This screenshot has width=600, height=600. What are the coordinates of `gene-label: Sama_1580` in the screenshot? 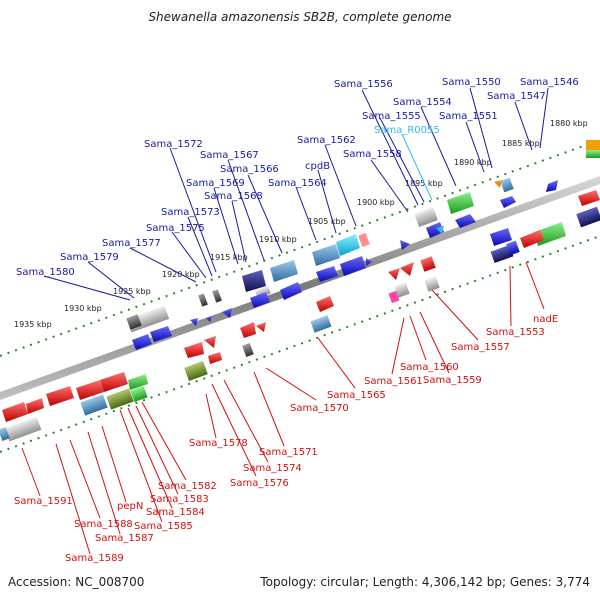 It's located at (45, 272).